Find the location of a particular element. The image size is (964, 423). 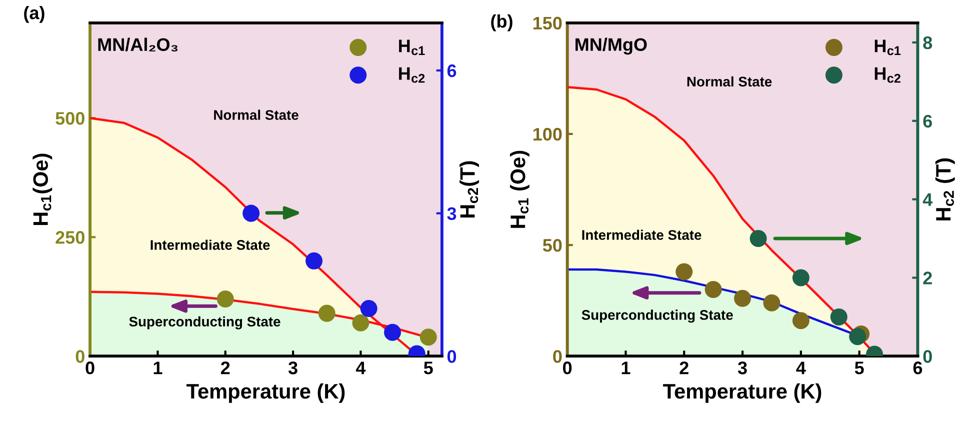

x-tick-label: 6 is located at coordinates (917, 368).